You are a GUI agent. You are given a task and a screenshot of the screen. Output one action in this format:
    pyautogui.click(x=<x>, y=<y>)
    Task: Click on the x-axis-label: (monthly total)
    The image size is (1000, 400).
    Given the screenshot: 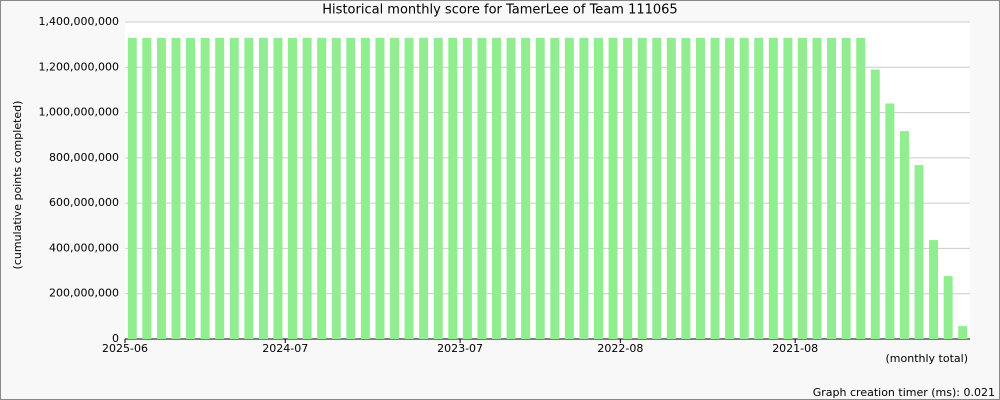 What is the action you would take?
    pyautogui.click(x=927, y=358)
    